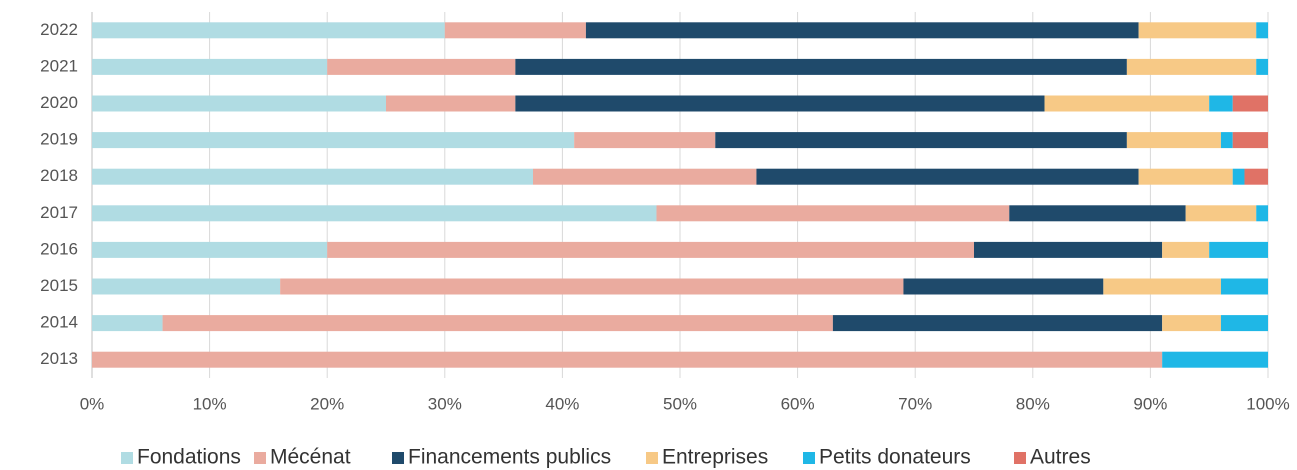 Image resolution: width=1297 pixels, height=470 pixels. What do you see at coordinates (310, 457) in the screenshot?
I see `legend-label: Mécénat` at bounding box center [310, 457].